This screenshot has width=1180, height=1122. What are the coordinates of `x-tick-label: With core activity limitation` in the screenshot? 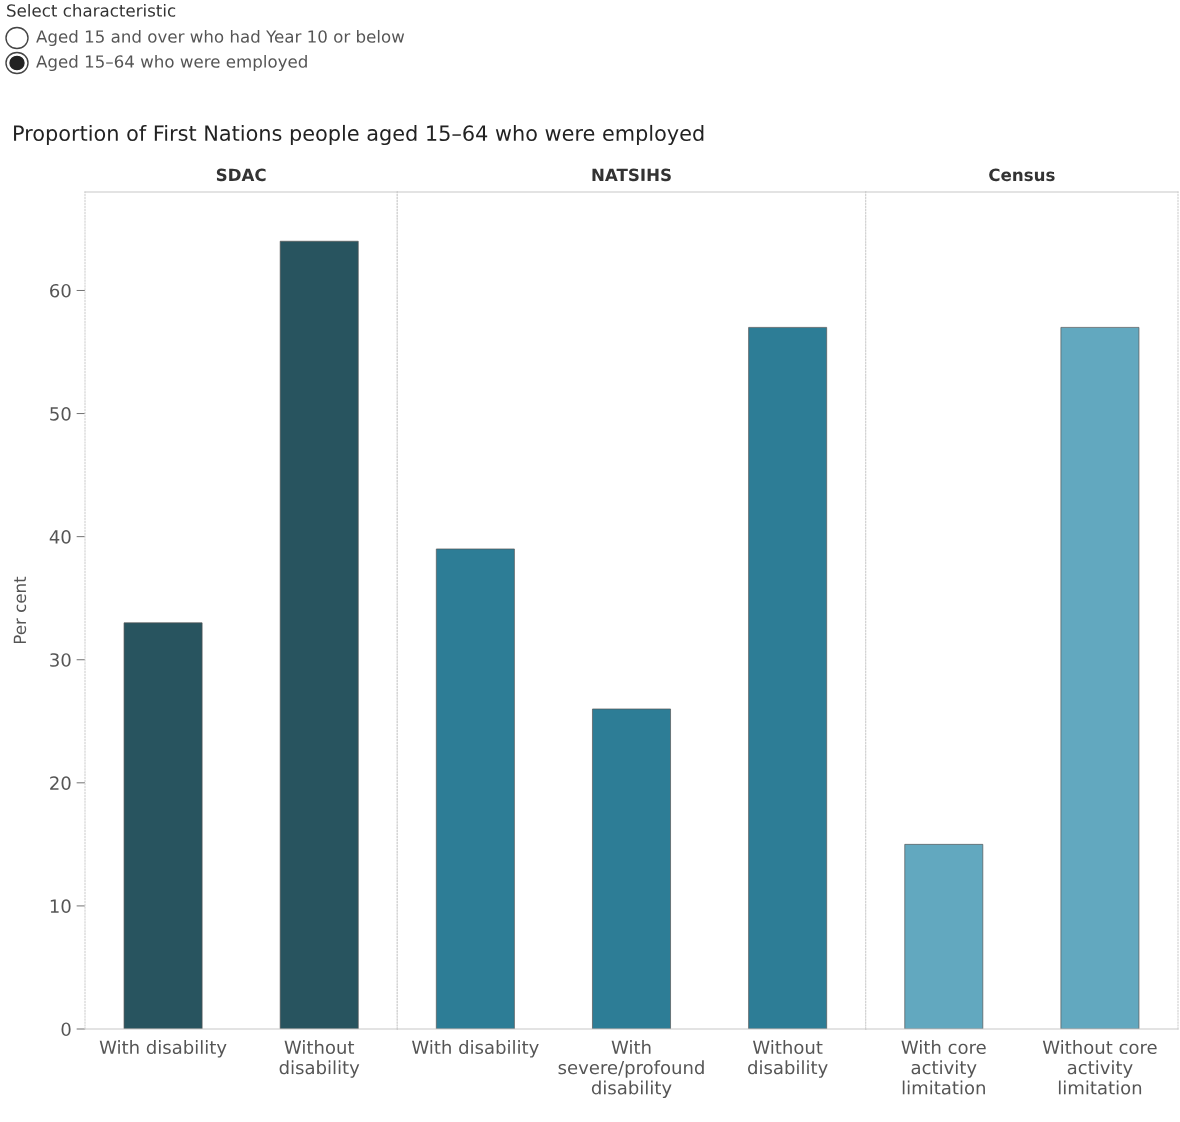 It's located at (943, 1067).